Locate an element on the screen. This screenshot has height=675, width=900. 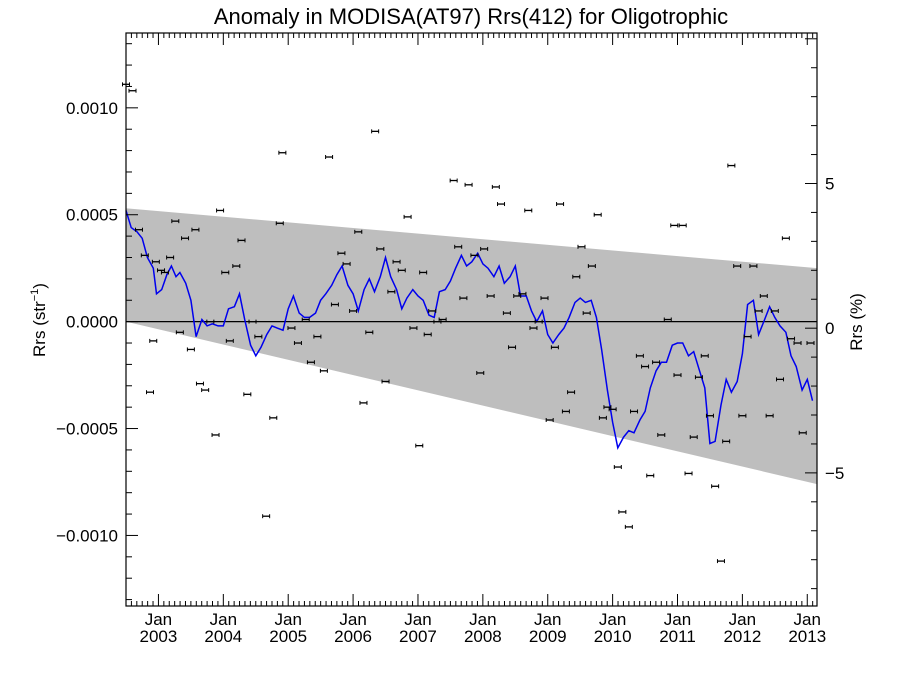
y-right-tick-label: 0 is located at coordinates (829, 328).